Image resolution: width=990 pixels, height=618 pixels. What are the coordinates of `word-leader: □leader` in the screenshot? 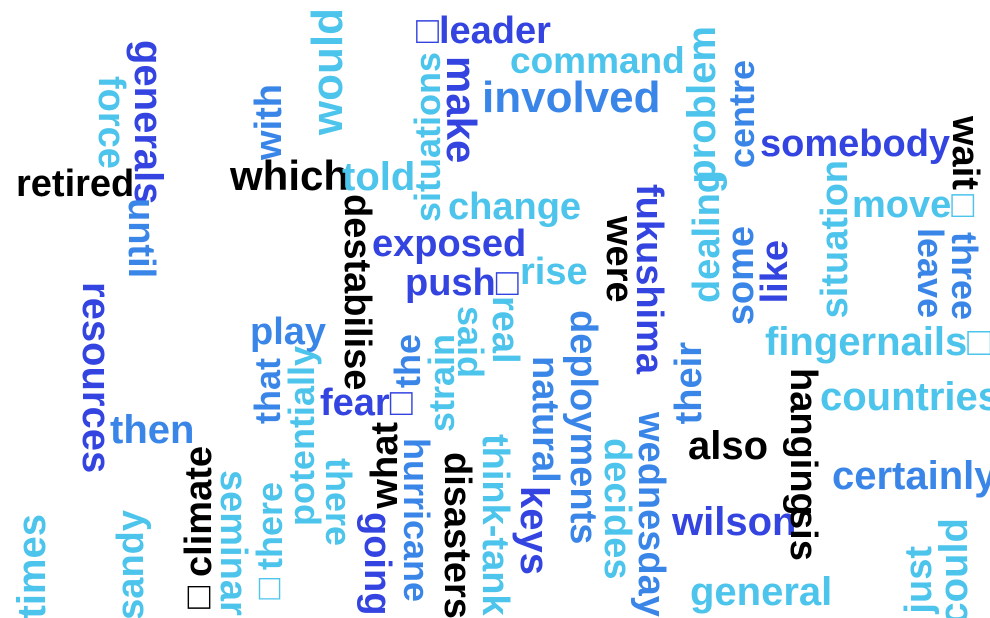 It's located at (483, 31).